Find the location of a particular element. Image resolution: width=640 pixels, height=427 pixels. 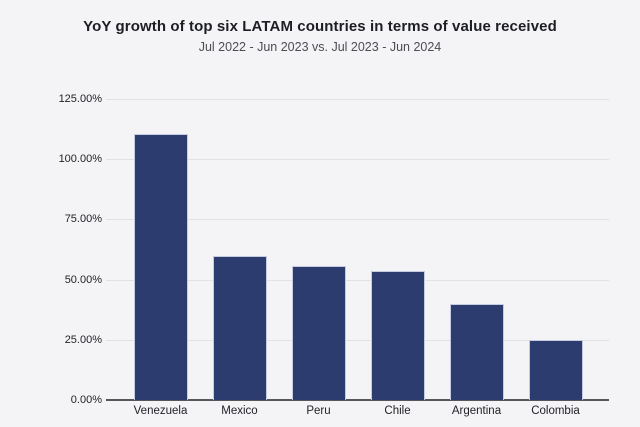

x-axis-label-peru: Peru is located at coordinates (318, 411).